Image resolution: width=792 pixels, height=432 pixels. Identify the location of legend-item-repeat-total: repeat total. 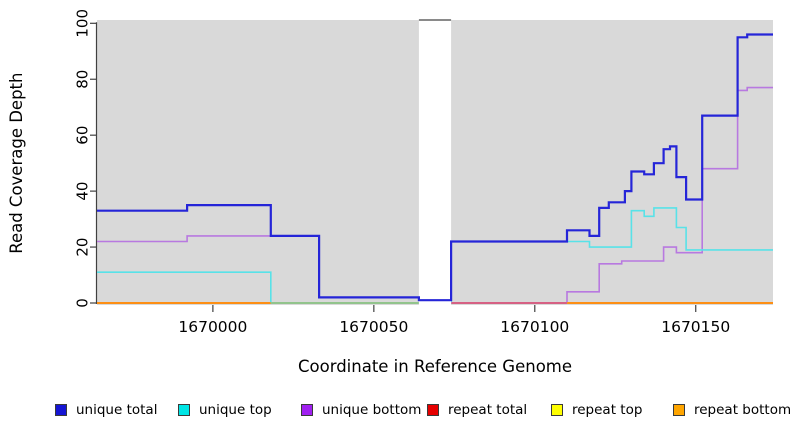
(477, 410).